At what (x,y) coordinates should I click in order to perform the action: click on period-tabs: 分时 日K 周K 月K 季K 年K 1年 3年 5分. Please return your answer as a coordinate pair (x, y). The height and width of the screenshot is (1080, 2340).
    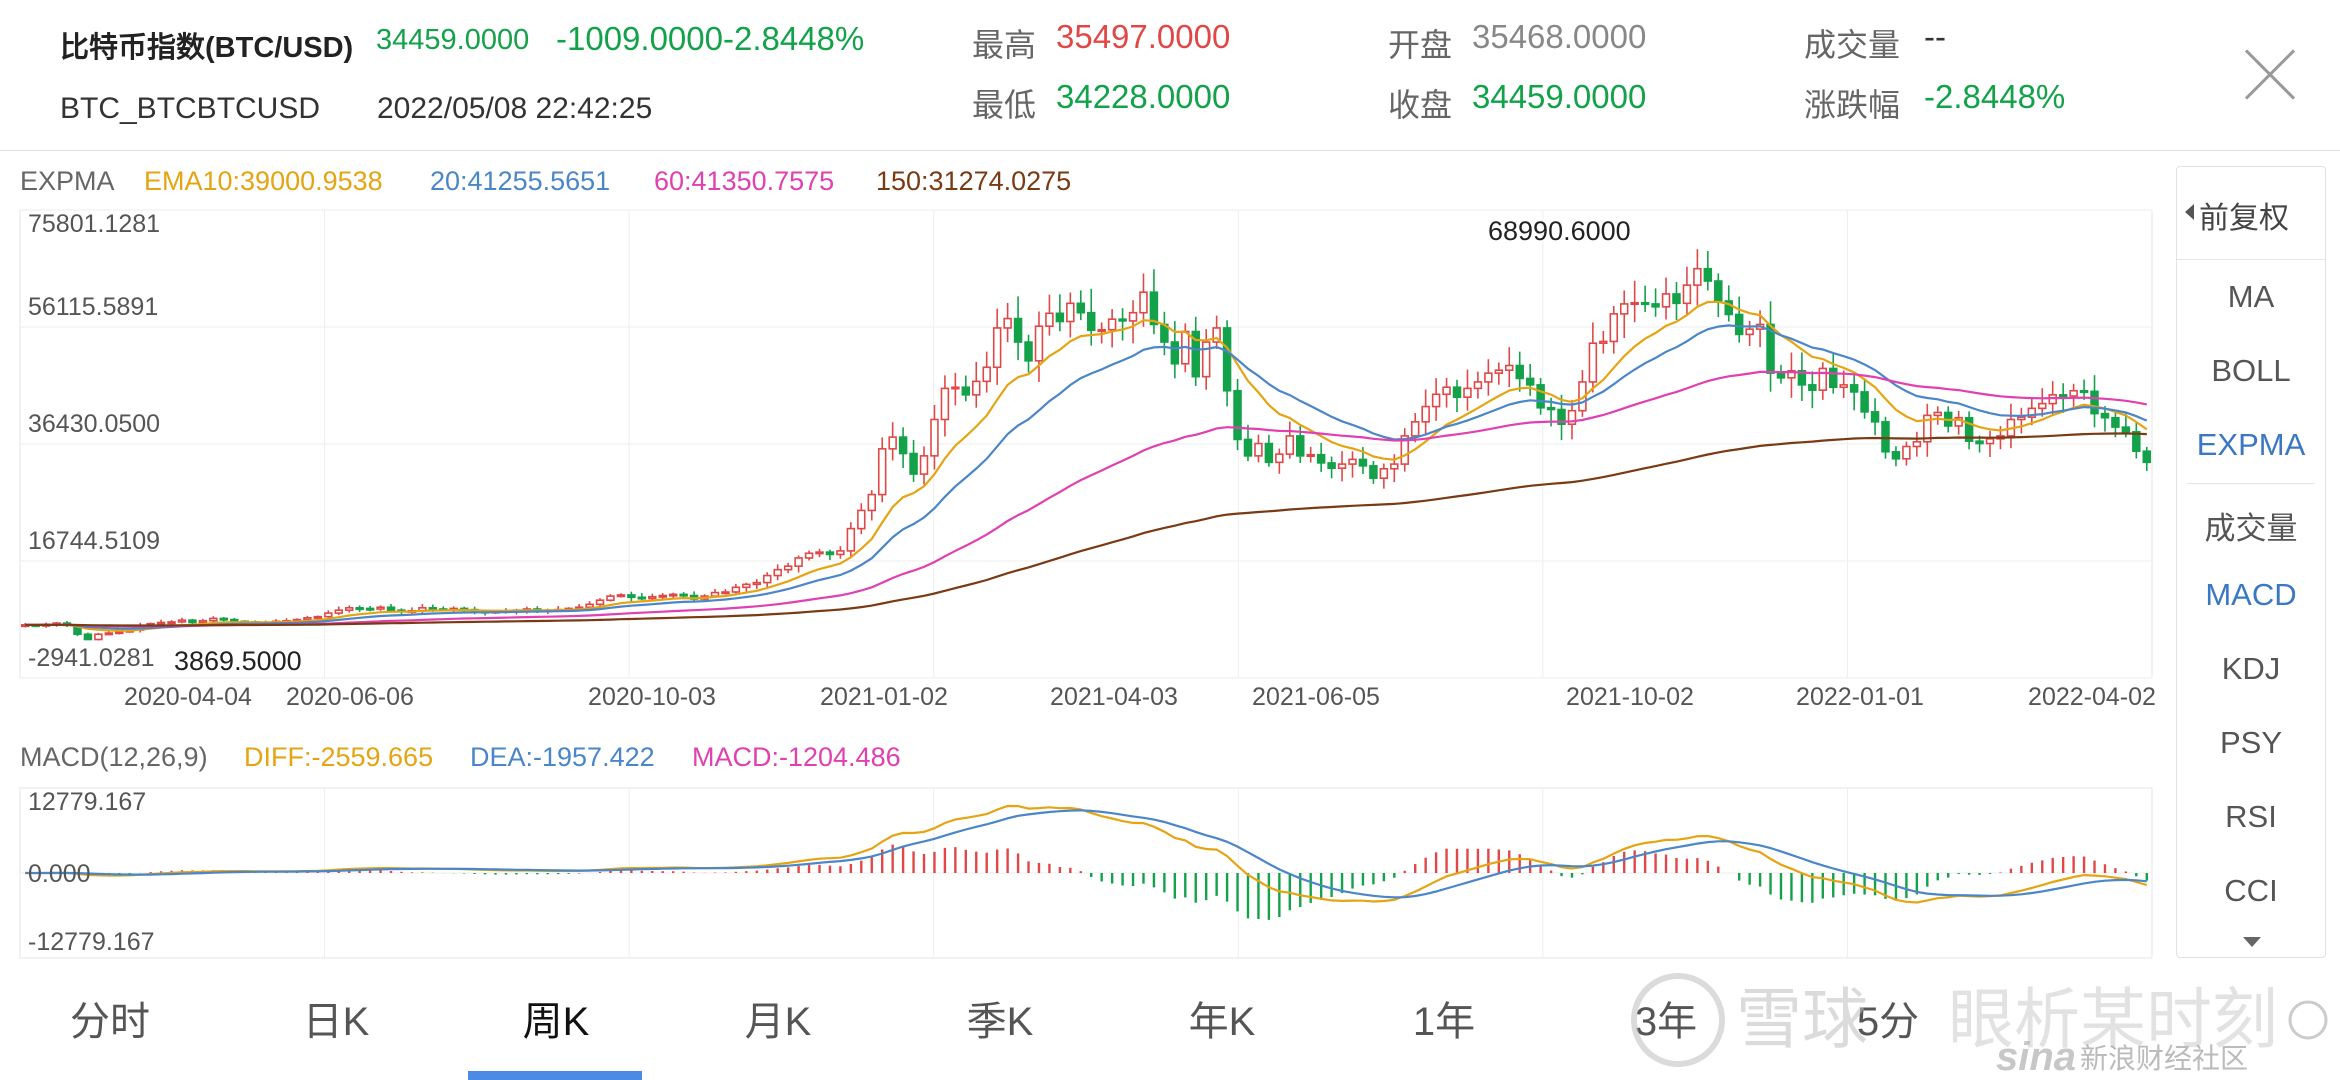
    Looking at the image, I should click on (1170, 1026).